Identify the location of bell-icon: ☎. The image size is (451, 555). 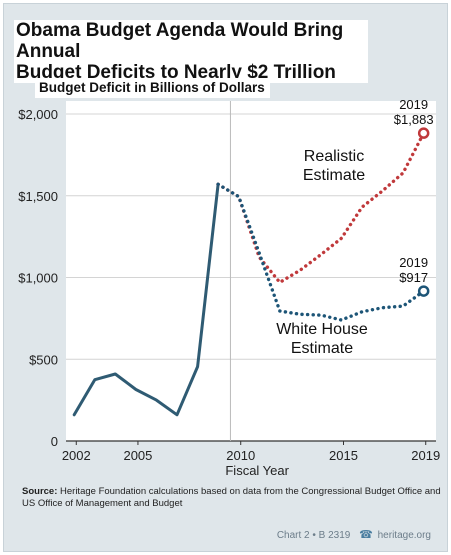
(366, 535).